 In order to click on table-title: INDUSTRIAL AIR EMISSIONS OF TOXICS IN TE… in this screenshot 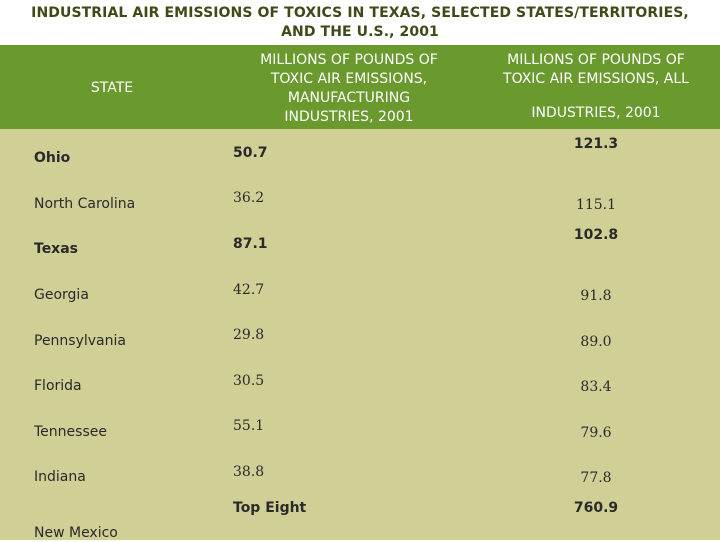, I will do `click(360, 23)`.